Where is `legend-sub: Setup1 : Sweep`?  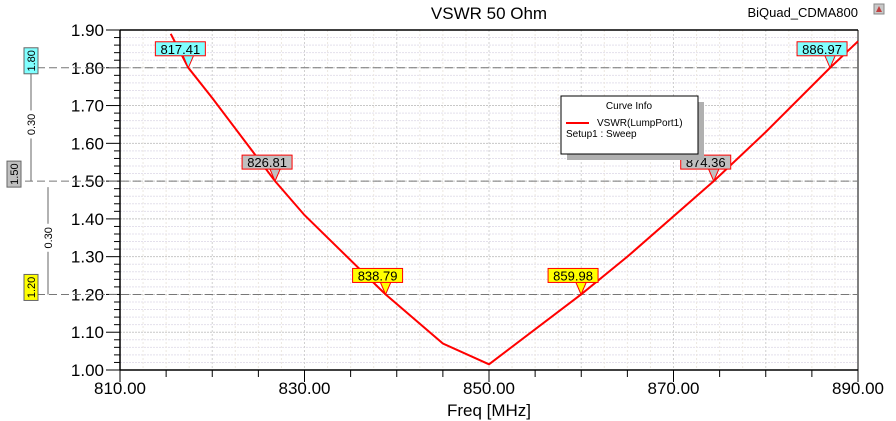 legend-sub: Setup1 : Sweep is located at coordinates (601, 134).